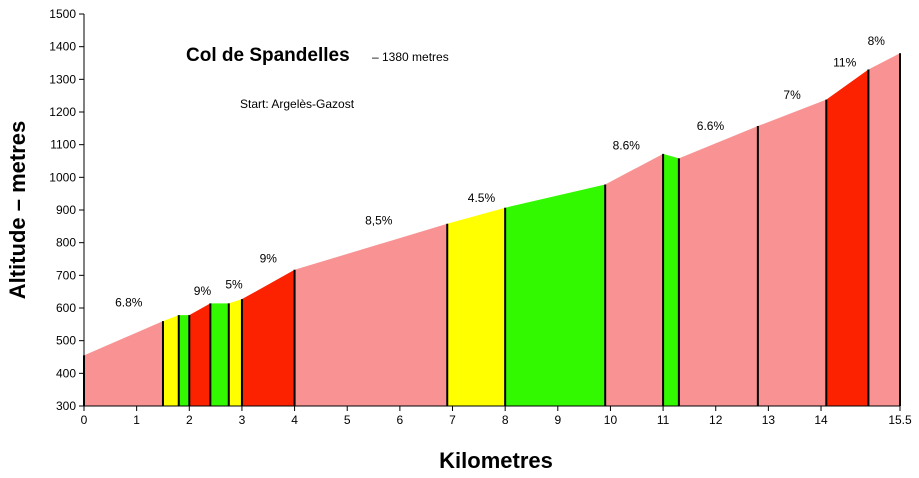  What do you see at coordinates (66, 406) in the screenshot?
I see `y-tick-label: 300` at bounding box center [66, 406].